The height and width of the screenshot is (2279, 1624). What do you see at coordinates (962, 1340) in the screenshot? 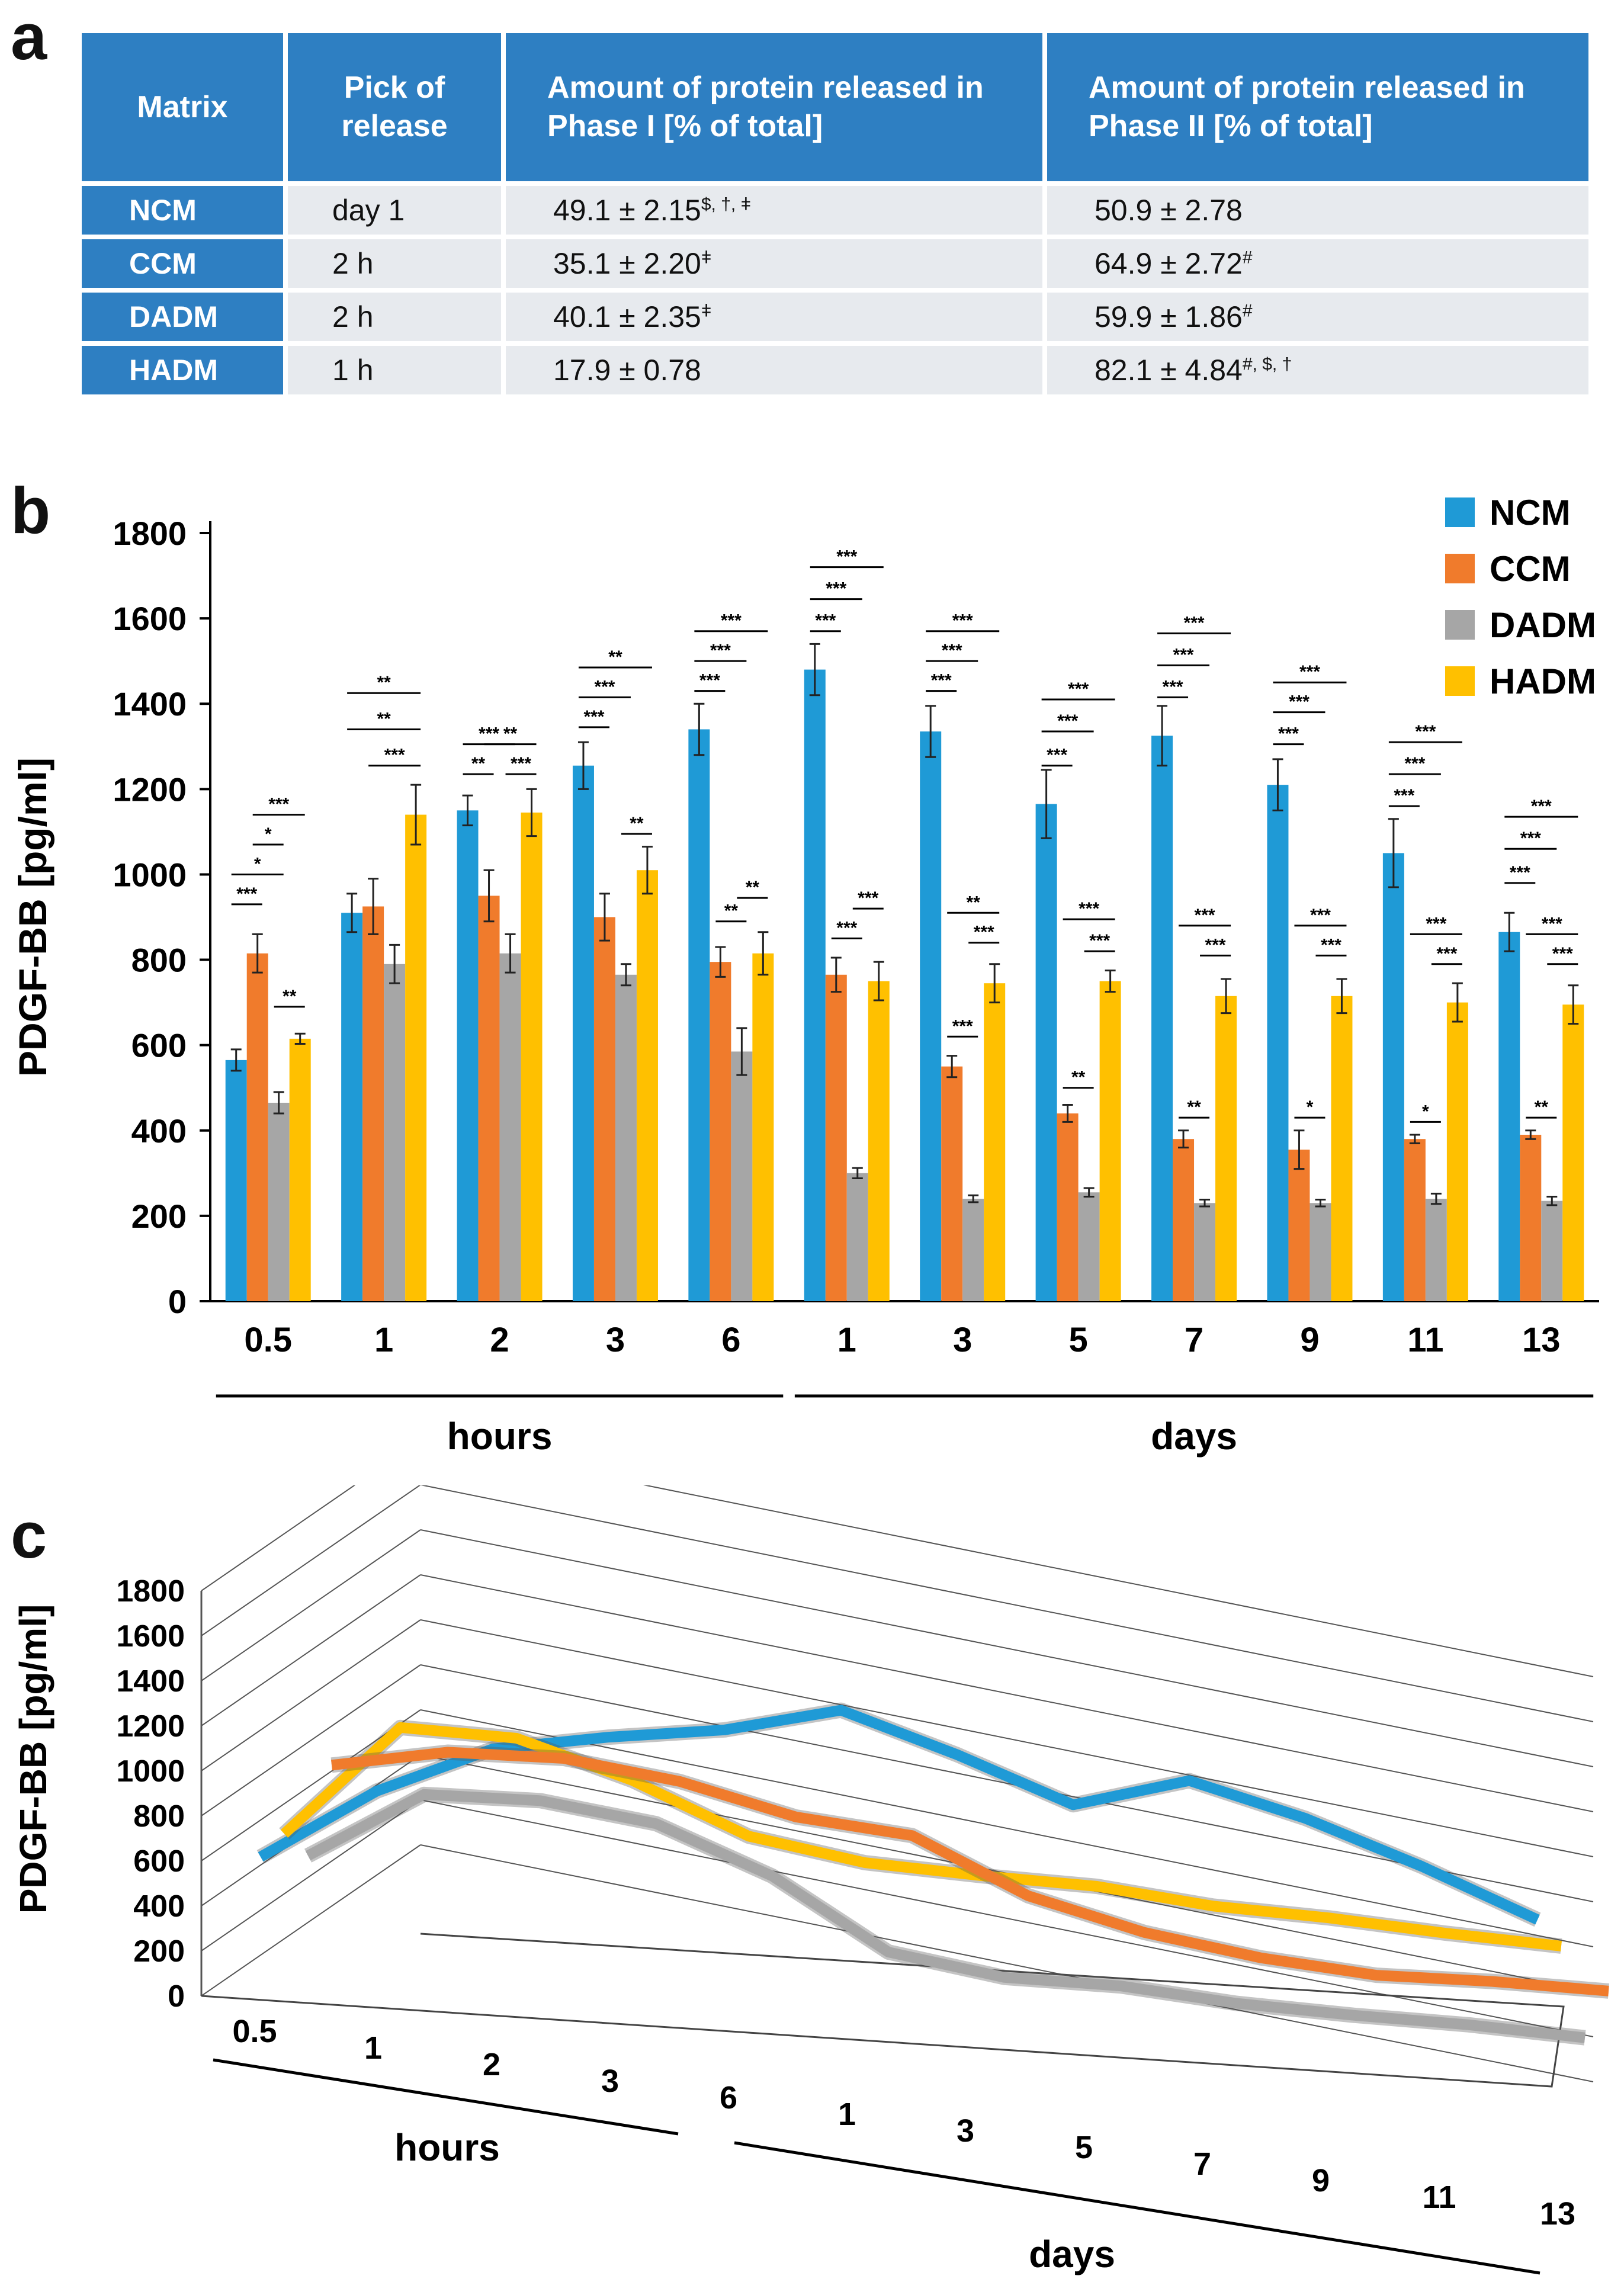
I see `x-tick-label: 3` at bounding box center [962, 1340].